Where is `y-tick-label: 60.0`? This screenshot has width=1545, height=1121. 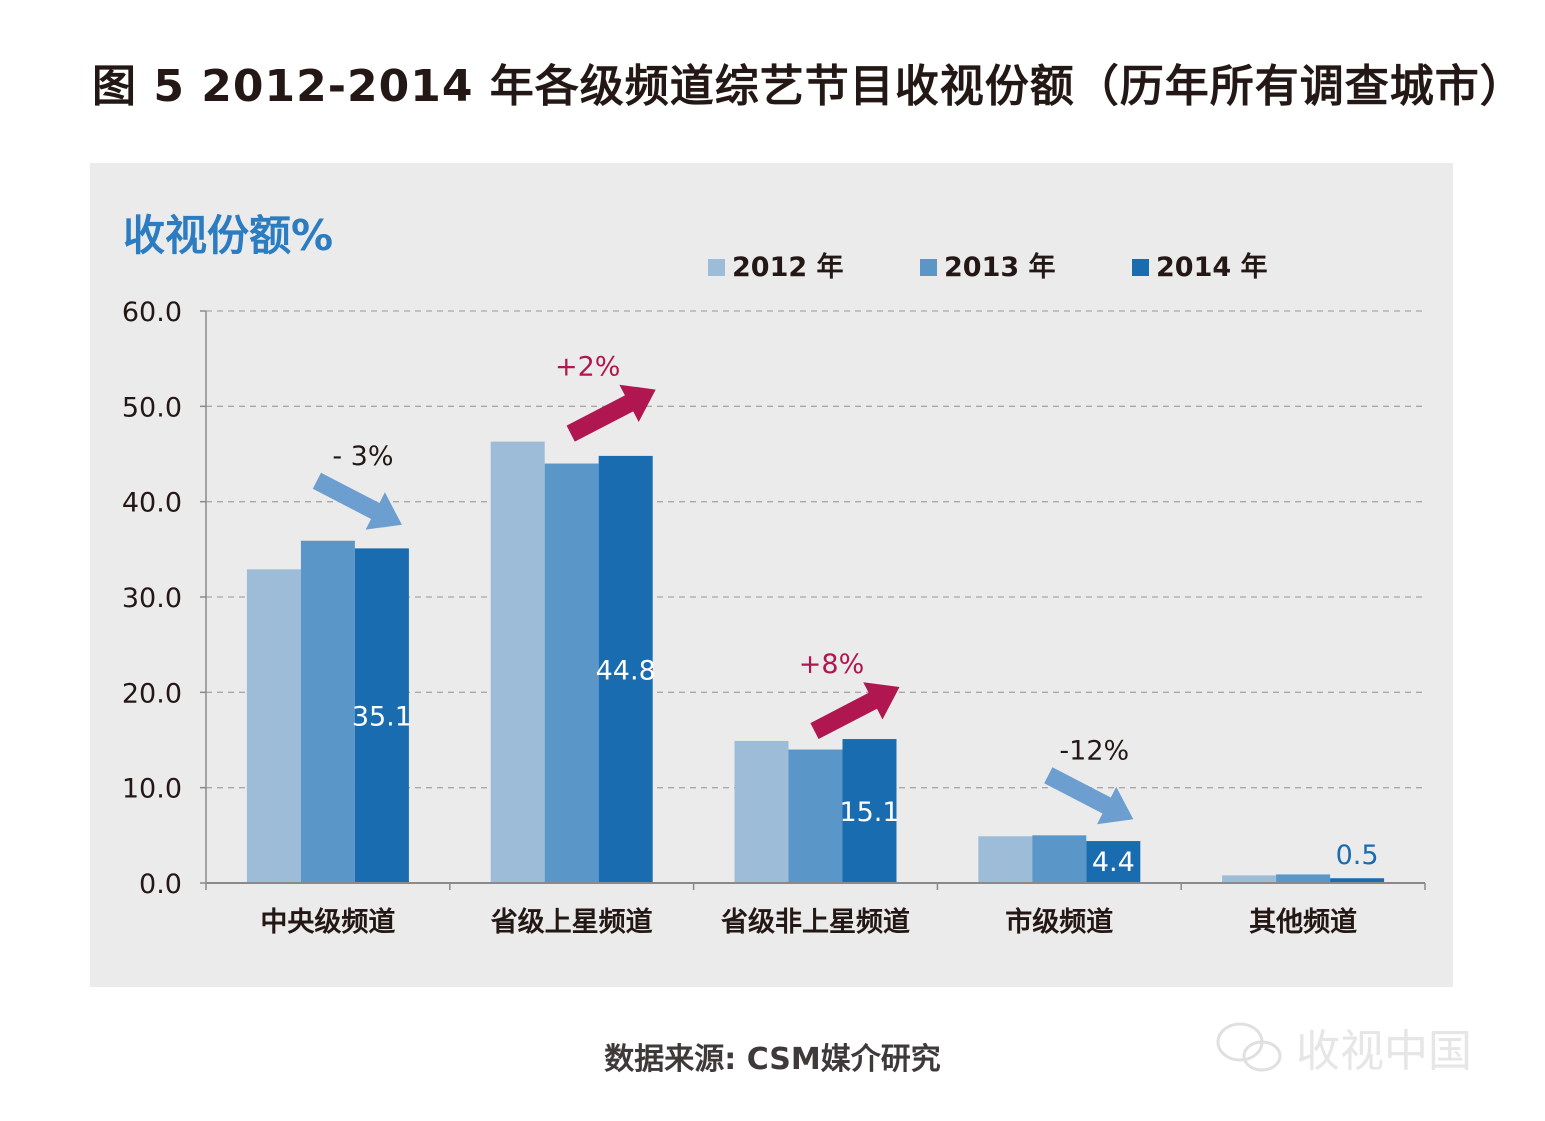 y-tick-label: 60.0 is located at coordinates (152, 312).